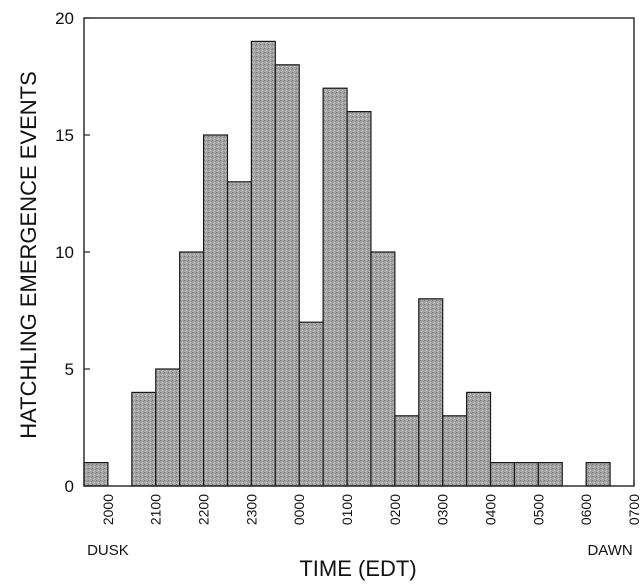 Image resolution: width=642 pixels, height=586 pixels. What do you see at coordinates (347, 509) in the screenshot?
I see `x-tick-label-0100: 0100` at bounding box center [347, 509].